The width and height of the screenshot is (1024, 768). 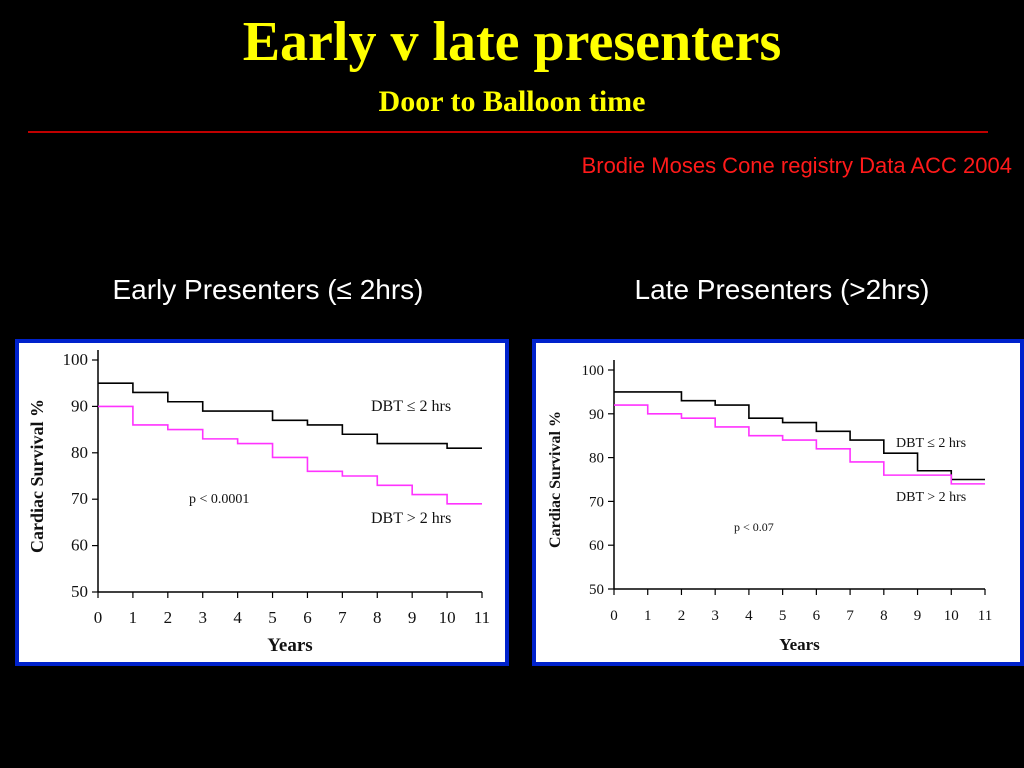 I want to click on source-citation: Brodie Moses Cone registry Data ACC 2004, so click(x=796, y=165).